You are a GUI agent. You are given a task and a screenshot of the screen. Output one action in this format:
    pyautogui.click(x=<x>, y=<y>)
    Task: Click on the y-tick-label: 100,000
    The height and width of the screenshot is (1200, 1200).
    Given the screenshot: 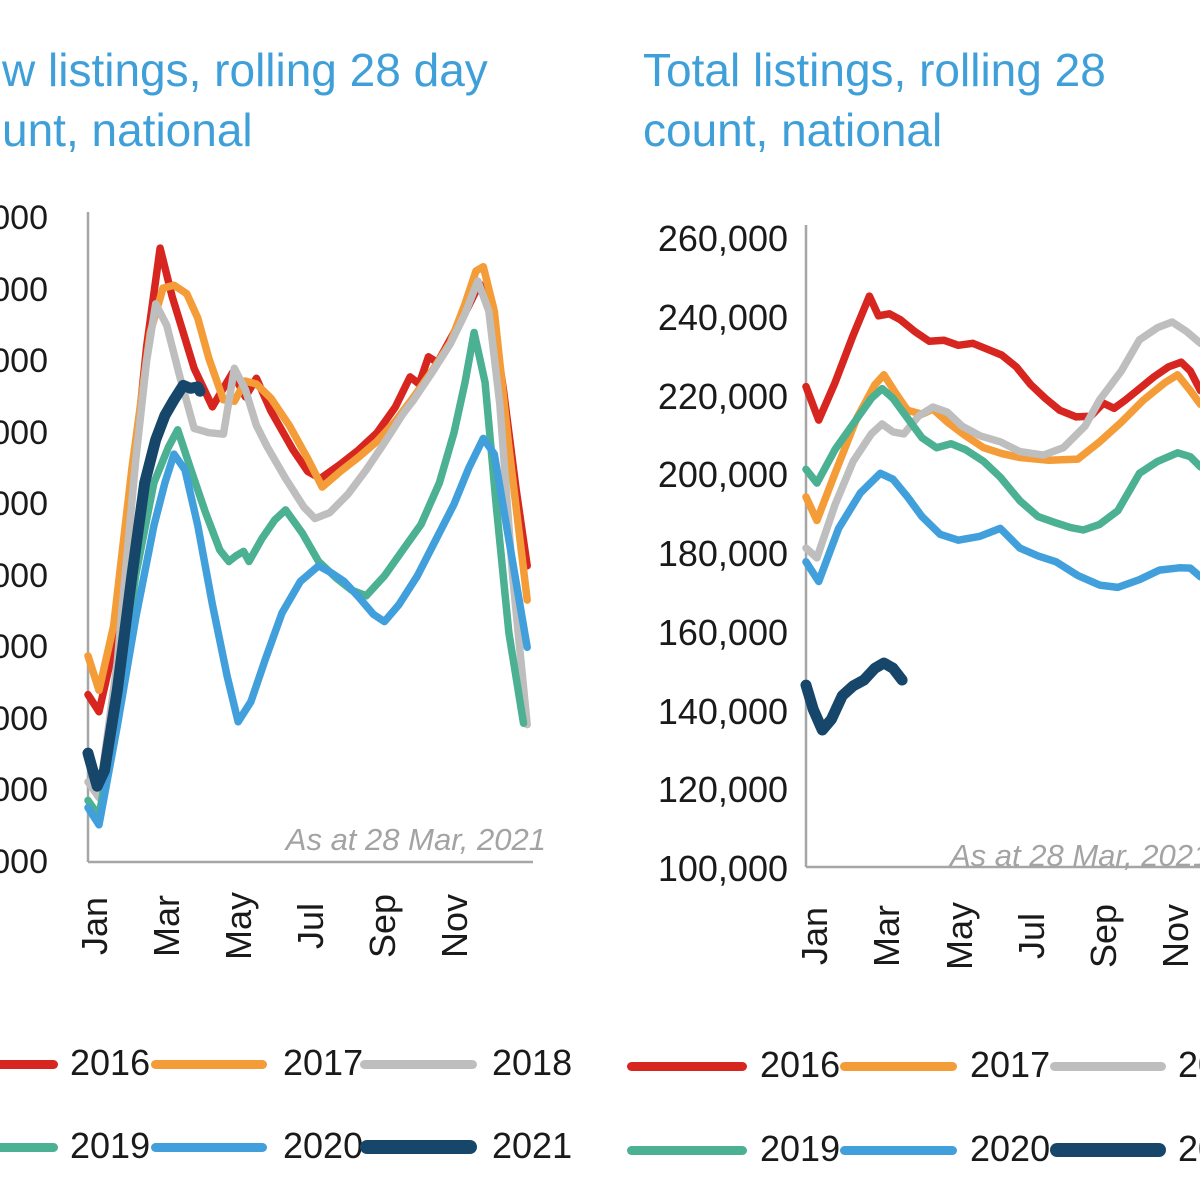 What is the action you would take?
    pyautogui.click(x=722, y=868)
    